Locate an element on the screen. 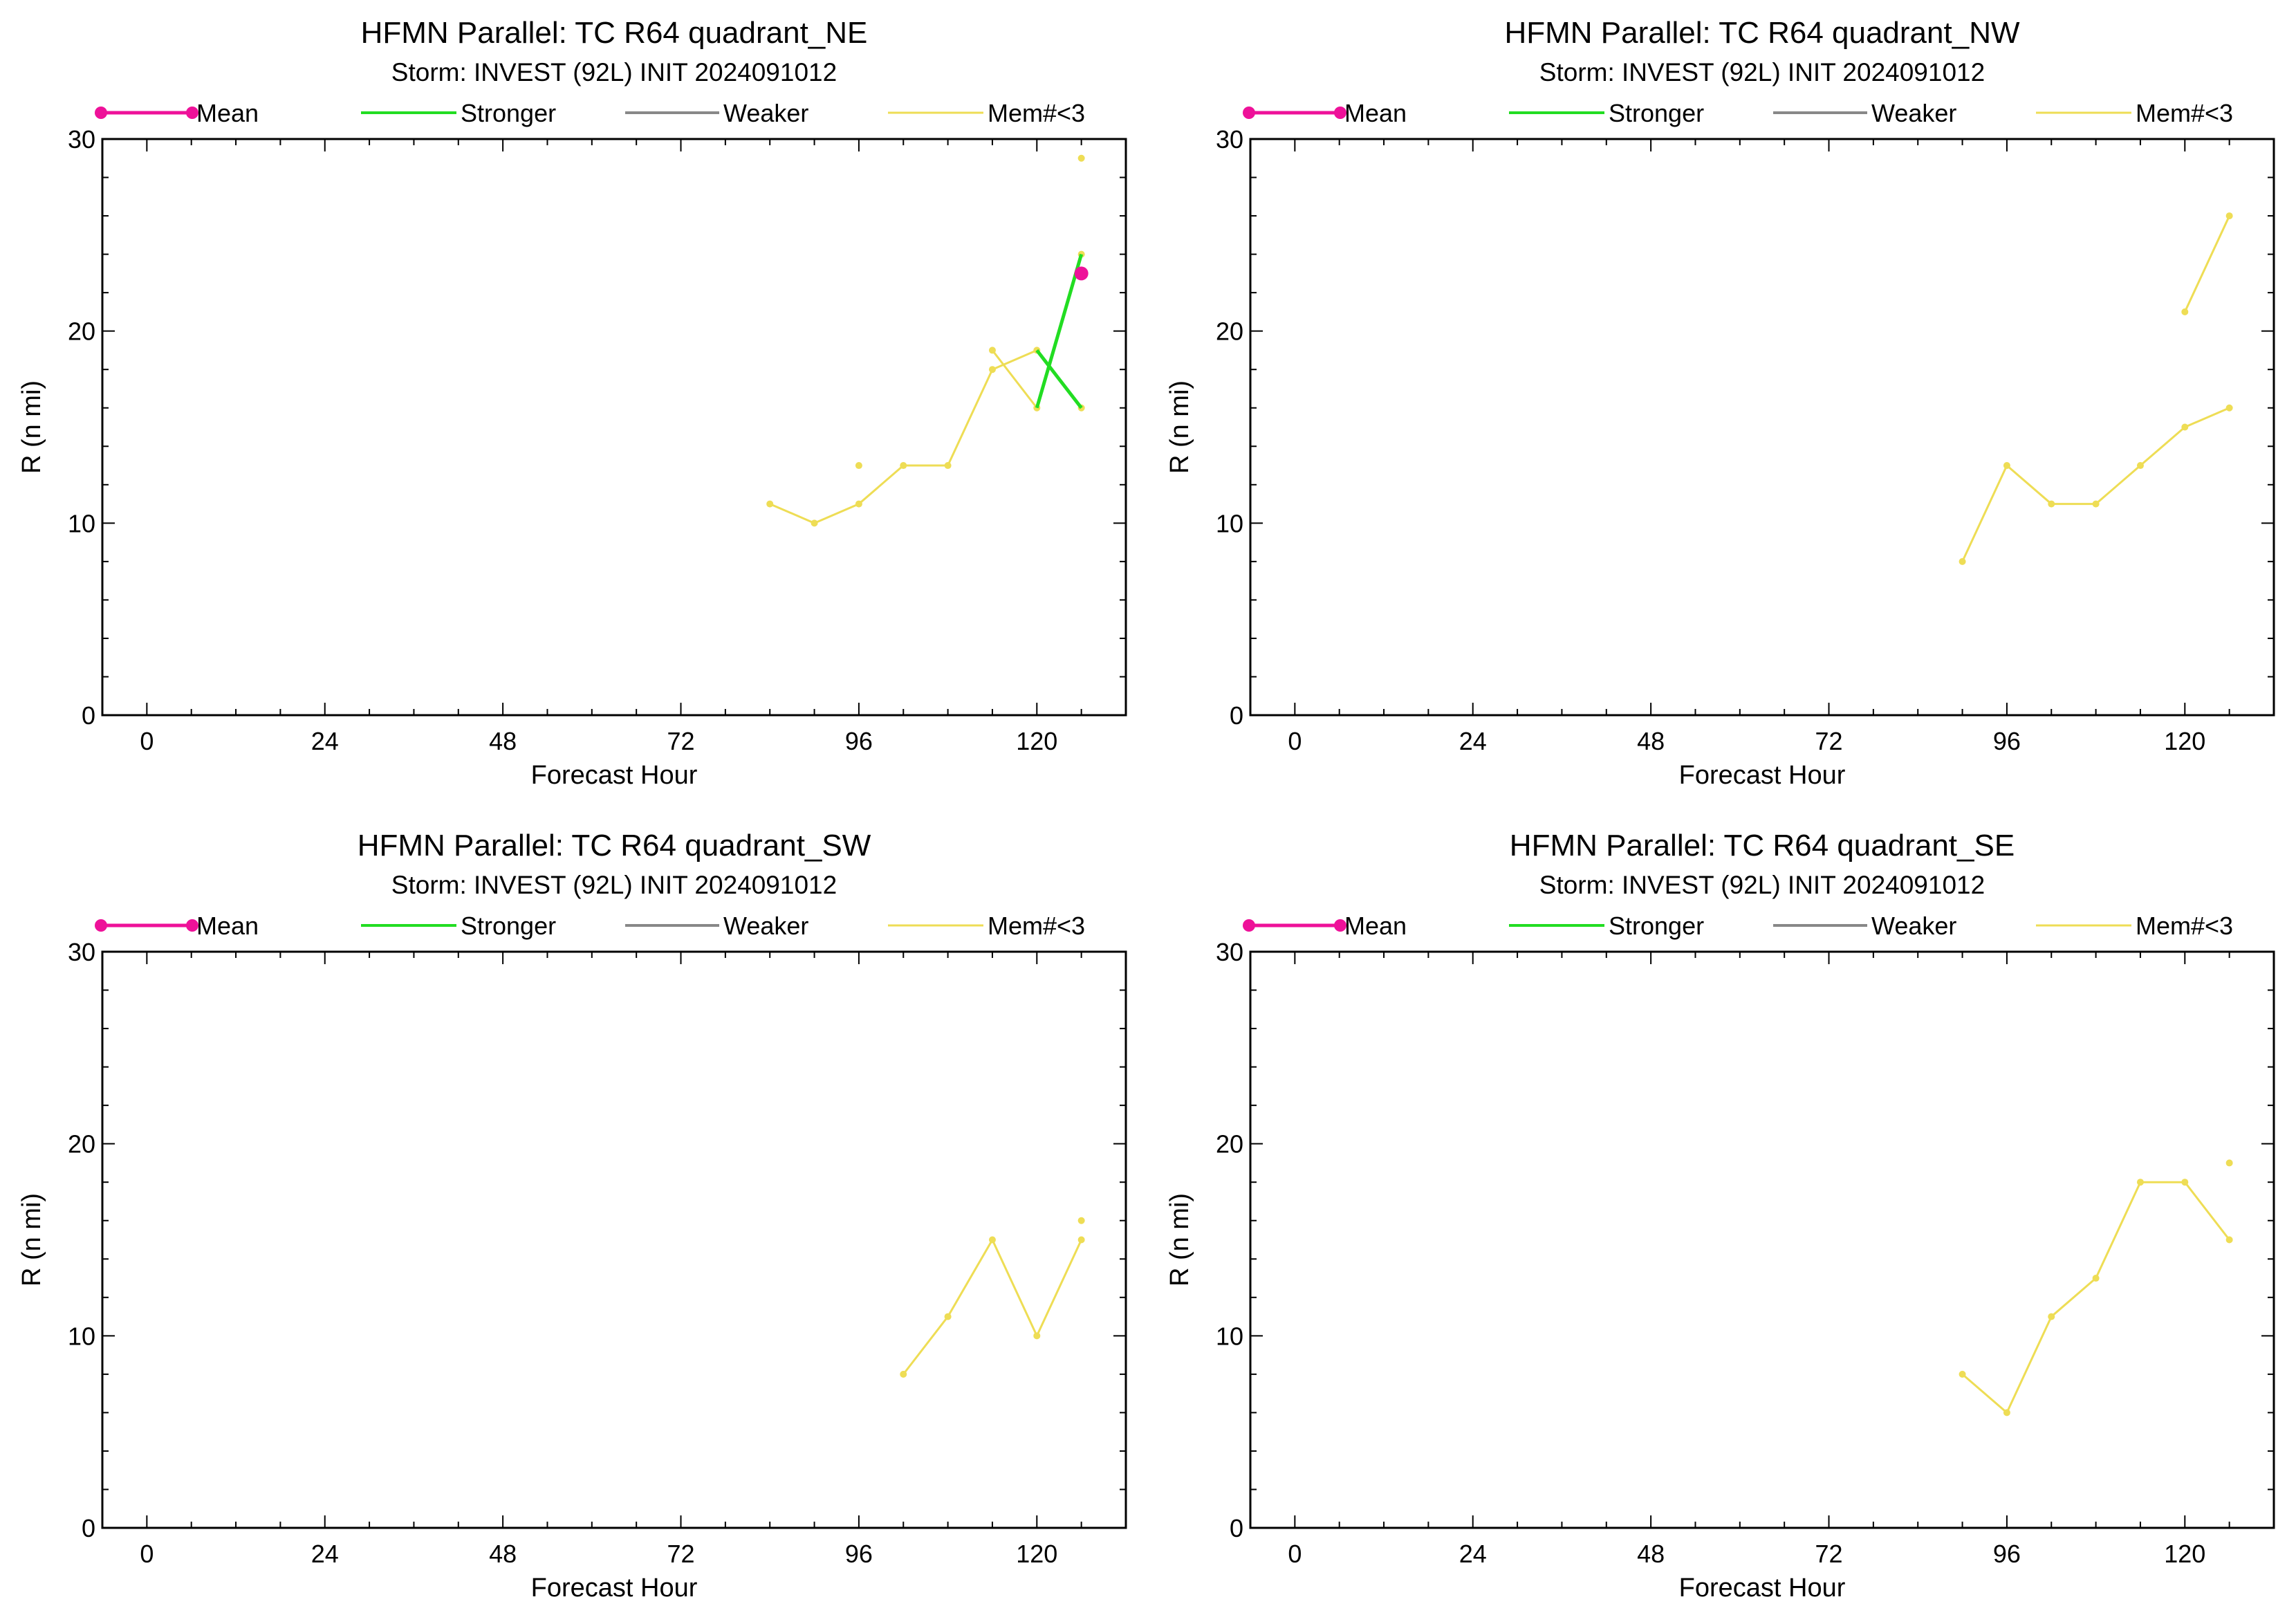 Image resolution: width=2296 pixels, height=1624 pixels. chart-title: HFMN Parallel: TC R64 quadrant_SW is located at coordinates (615, 845).